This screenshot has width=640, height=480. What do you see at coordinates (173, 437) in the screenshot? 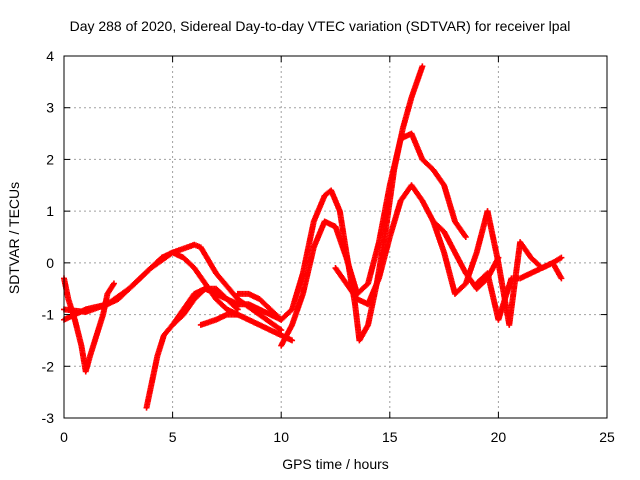
I see `x-tick-label: 5` at bounding box center [173, 437].